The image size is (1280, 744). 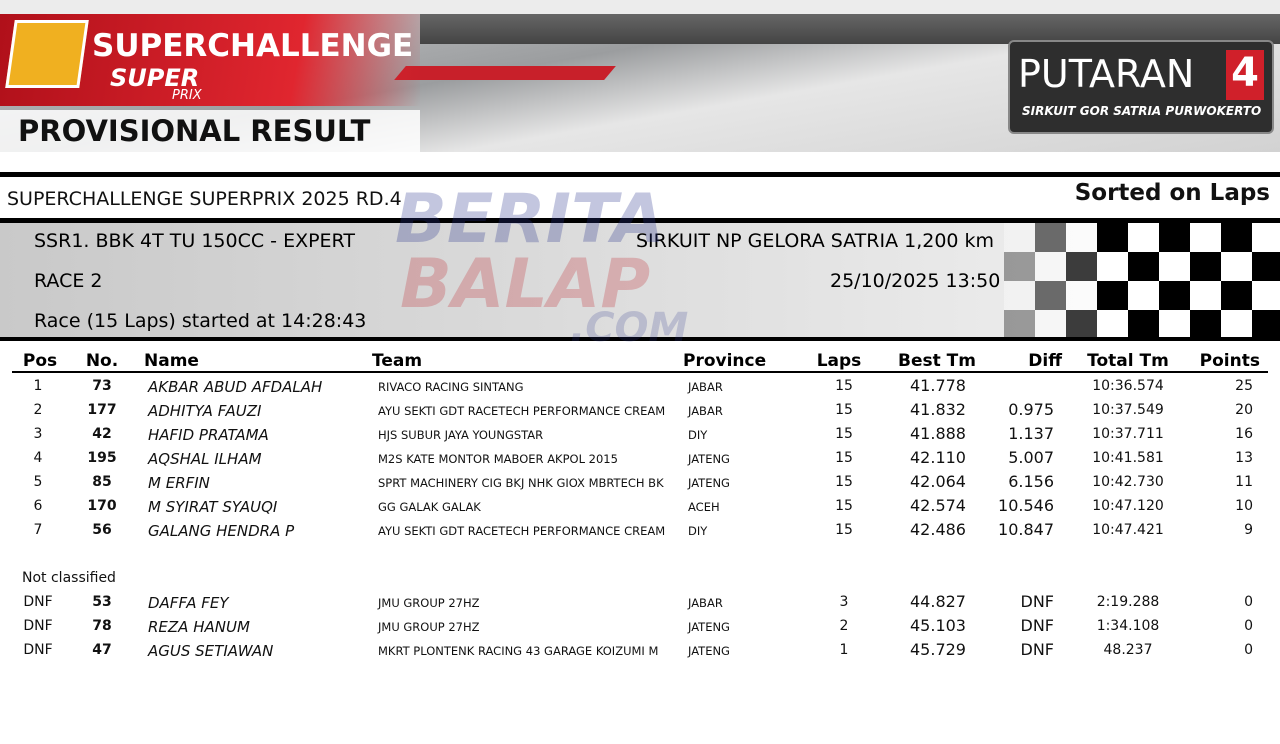 What do you see at coordinates (938, 625) in the screenshot?
I see `best: 45.103` at bounding box center [938, 625].